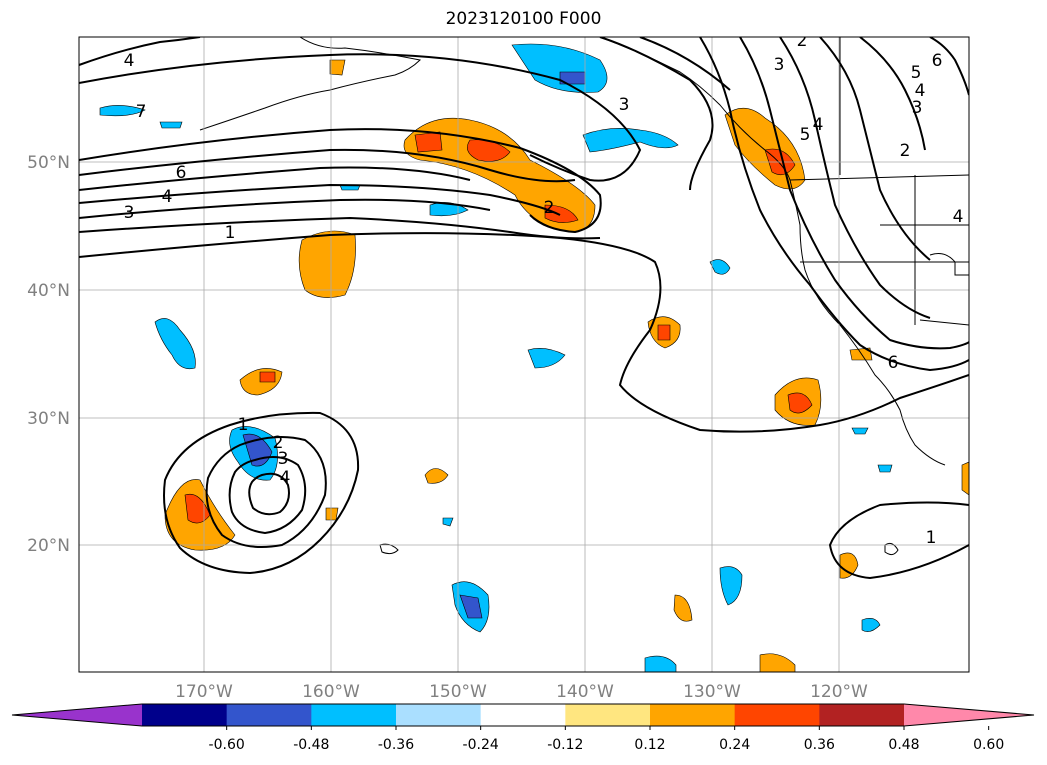 Image resolution: width=1047 pixels, height=765 pixels. Describe the element at coordinates (204, 692) in the screenshot. I see `lon-label: 170°W` at that location.